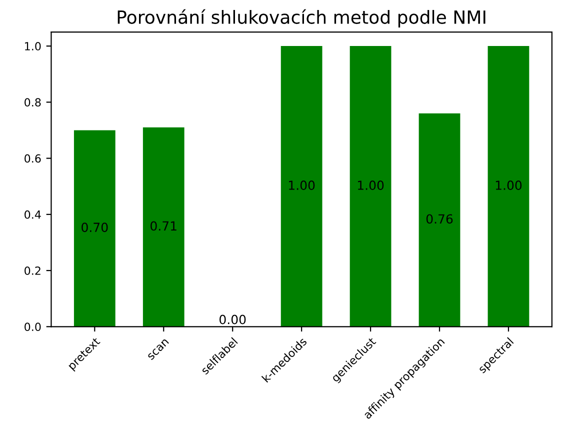 The width and height of the screenshot is (569, 427). Describe the element at coordinates (32, 327) in the screenshot. I see `y-tick-label: 0.0` at that location.